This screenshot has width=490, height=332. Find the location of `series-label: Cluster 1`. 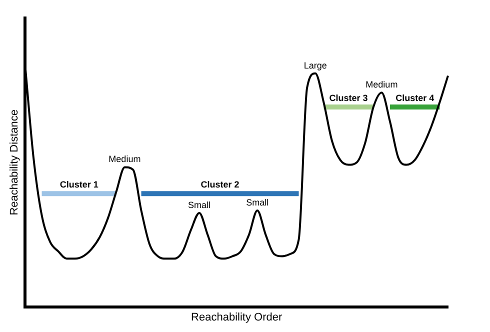

series-label: Cluster 1 is located at coordinates (79, 185).